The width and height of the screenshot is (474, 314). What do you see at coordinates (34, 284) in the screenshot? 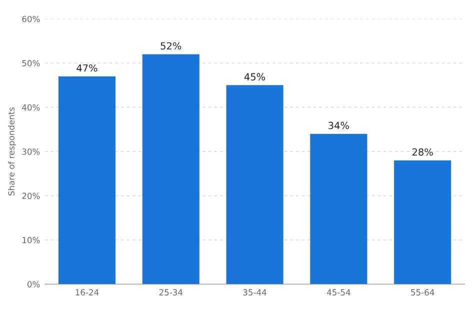
I see `y-tick-label: 0%` at bounding box center [34, 284].